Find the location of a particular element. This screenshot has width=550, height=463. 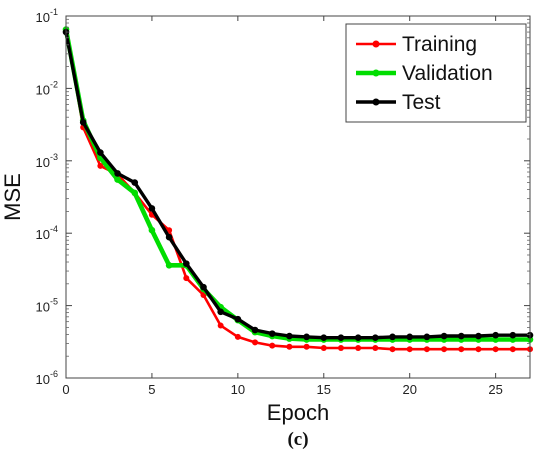

y-tick-exponent: -2 is located at coordinates (54, 84).